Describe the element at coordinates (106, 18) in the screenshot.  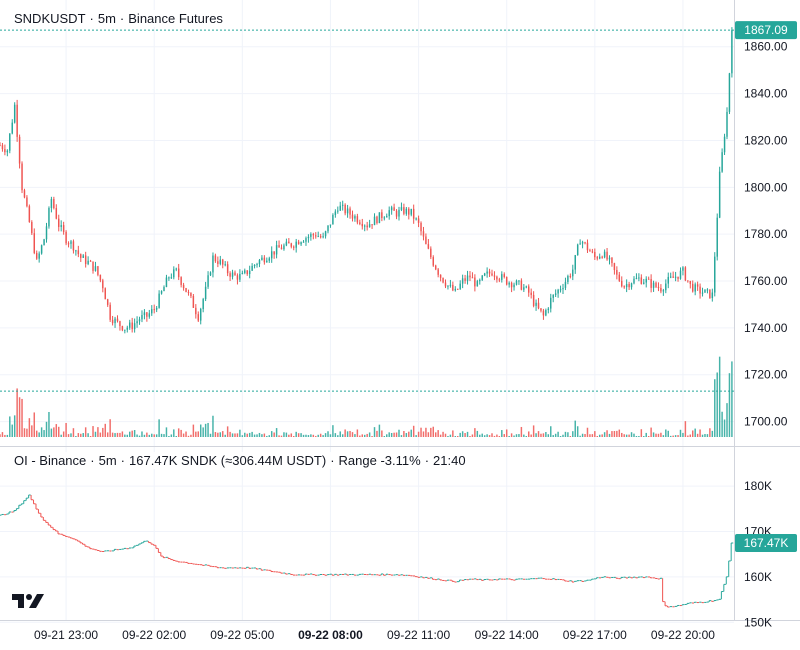
I see `interval-label: 5m` at that location.